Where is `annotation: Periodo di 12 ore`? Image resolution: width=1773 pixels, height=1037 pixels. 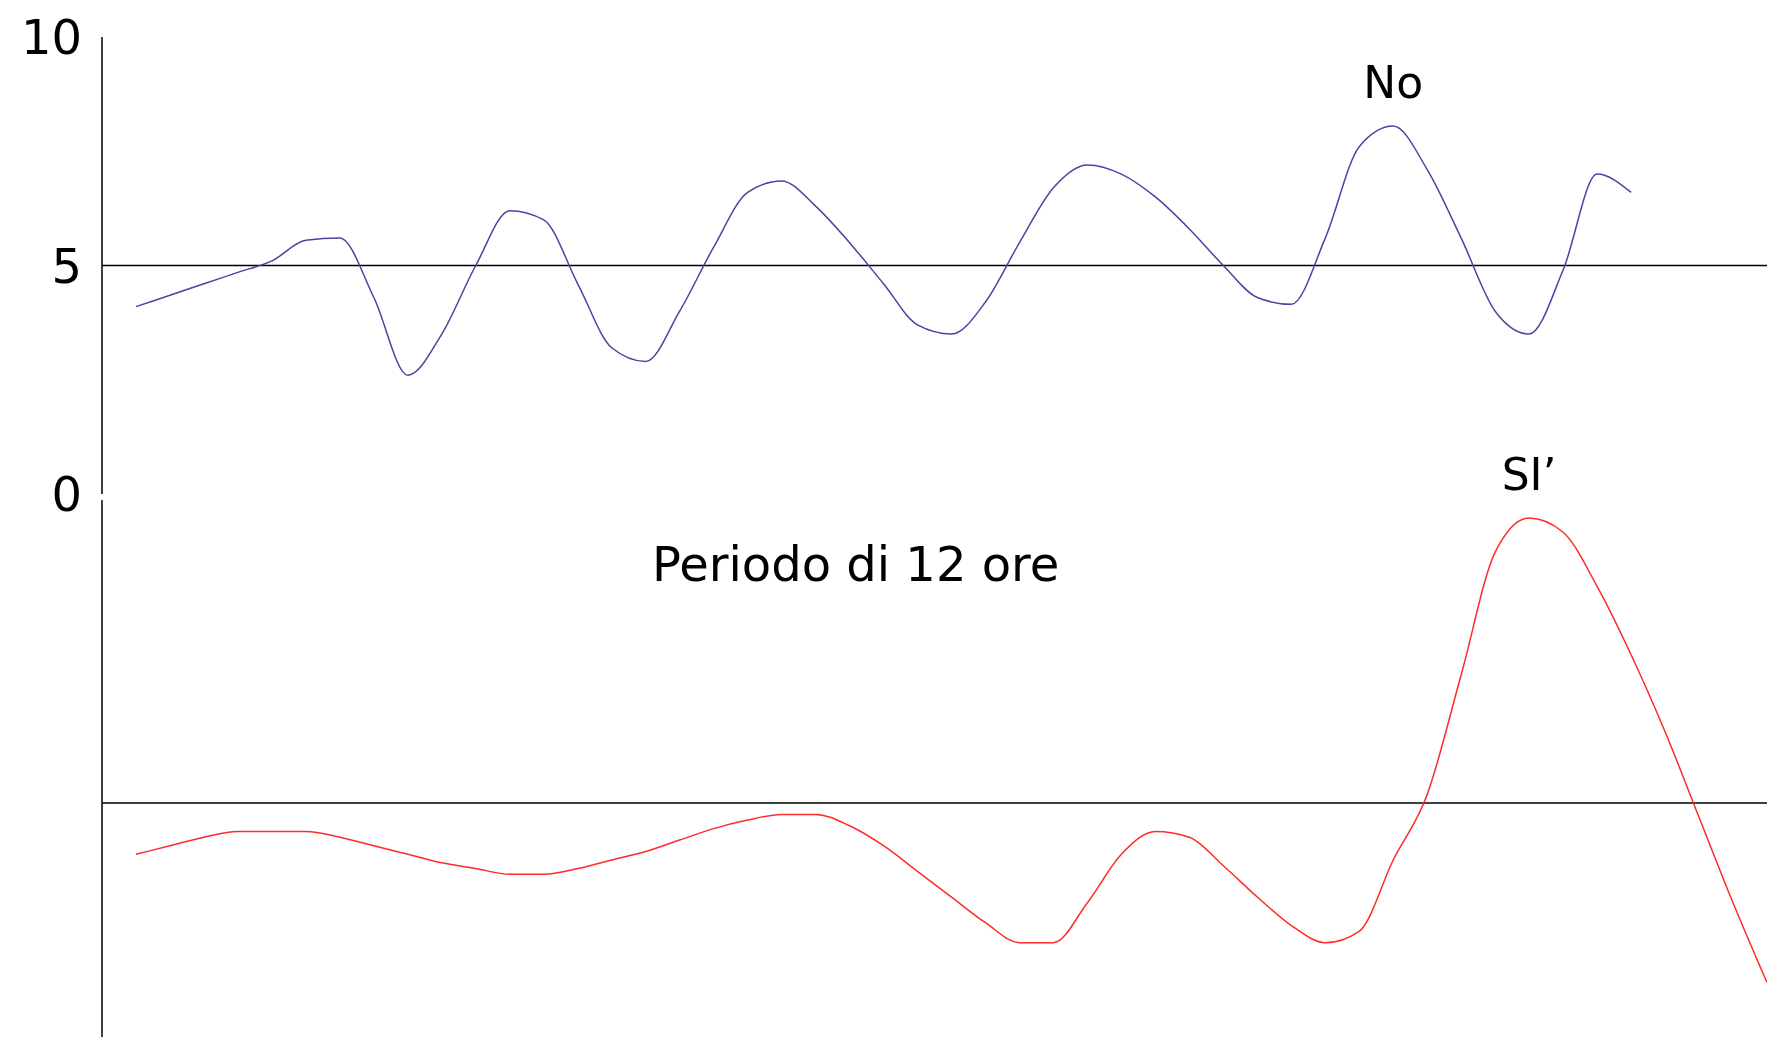 annotation: Periodo di 12 ore is located at coordinates (856, 564).